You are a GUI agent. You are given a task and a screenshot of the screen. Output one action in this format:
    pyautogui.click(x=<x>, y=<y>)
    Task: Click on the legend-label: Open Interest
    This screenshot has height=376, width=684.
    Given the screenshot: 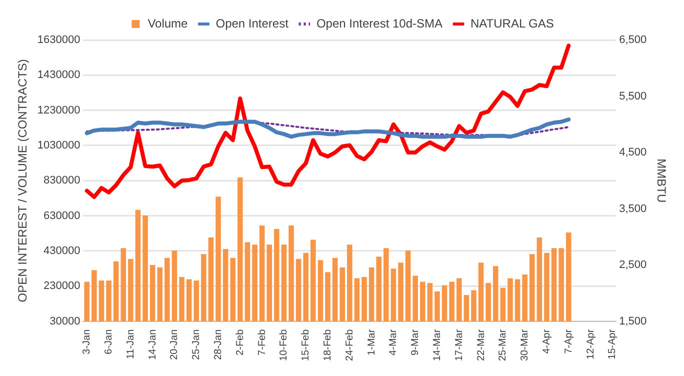 What is the action you would take?
    pyautogui.click(x=253, y=23)
    